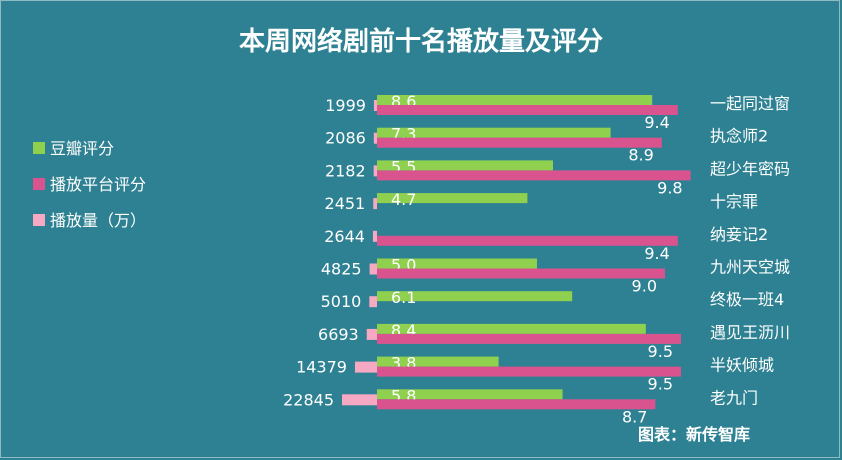 This screenshot has width=842, height=460. What do you see at coordinates (669, 187) in the screenshot?
I see `platform-label: 9.8` at bounding box center [669, 187].